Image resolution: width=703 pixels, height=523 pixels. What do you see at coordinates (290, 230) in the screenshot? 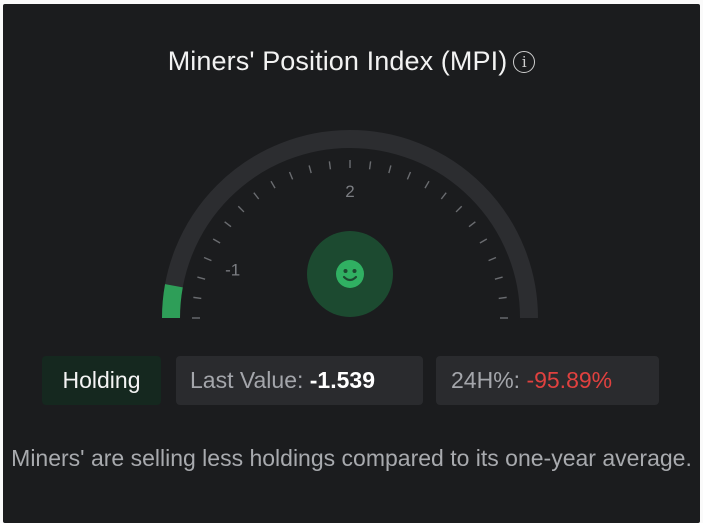
I see `gauge-tick-labels: -1 2` at bounding box center [290, 230].